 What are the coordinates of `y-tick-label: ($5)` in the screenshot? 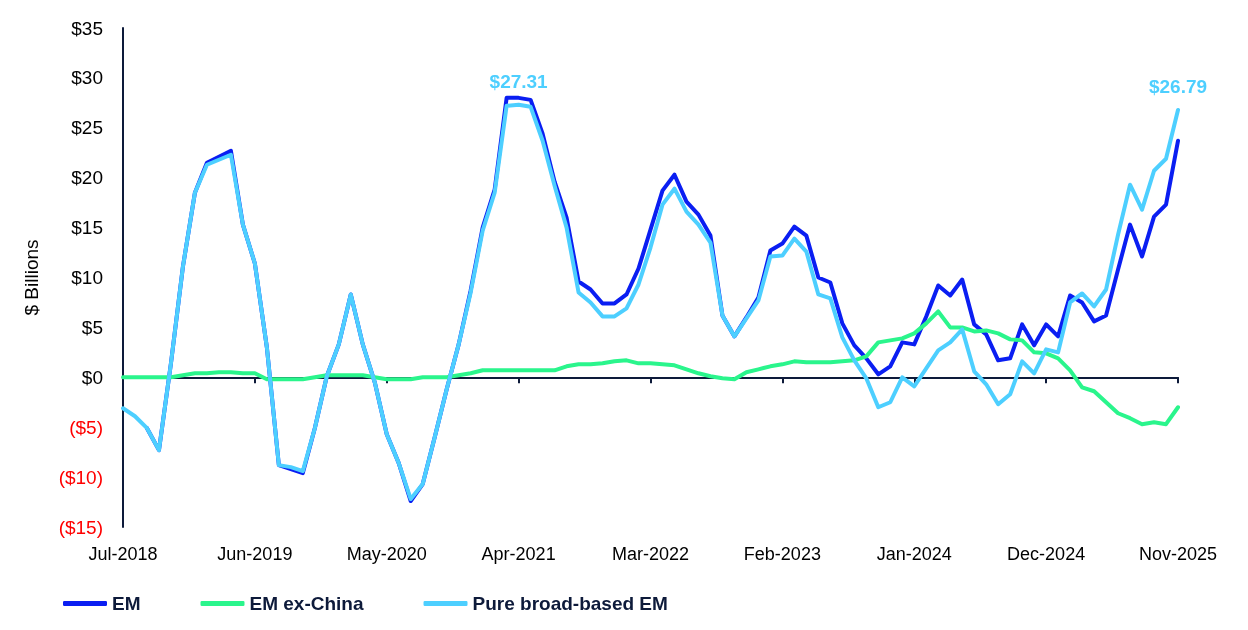 It's located at (86, 427).